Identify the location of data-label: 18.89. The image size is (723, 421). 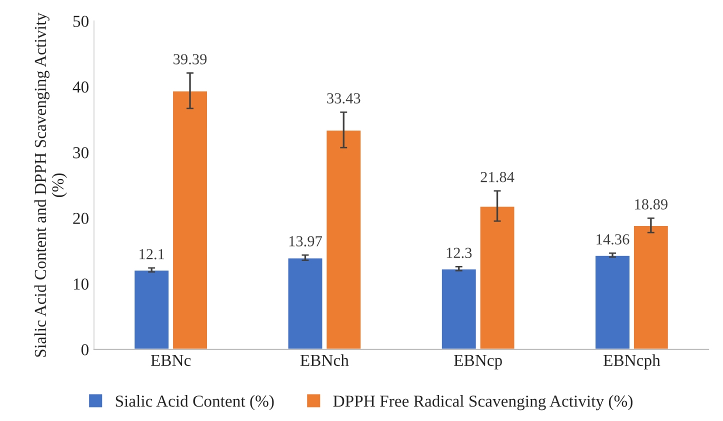
(651, 204).